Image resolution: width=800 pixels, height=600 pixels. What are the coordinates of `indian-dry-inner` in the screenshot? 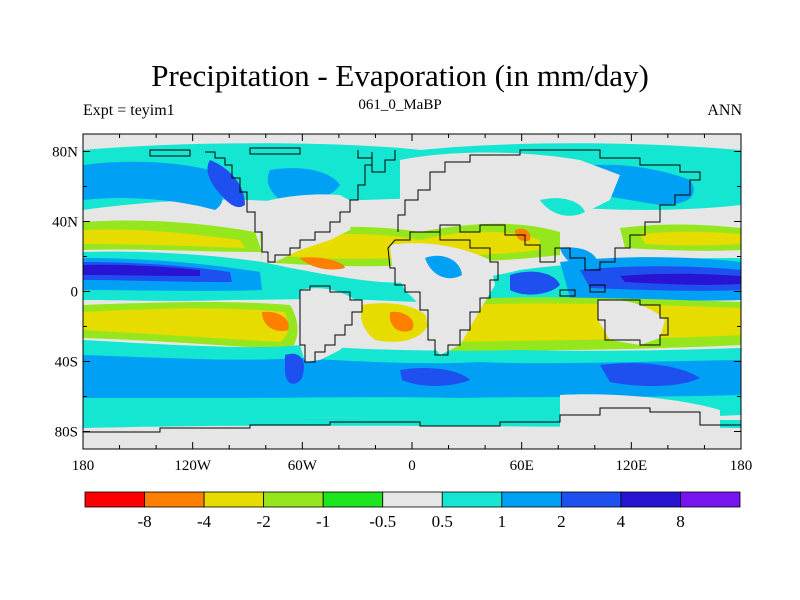 It's located at (595, 322).